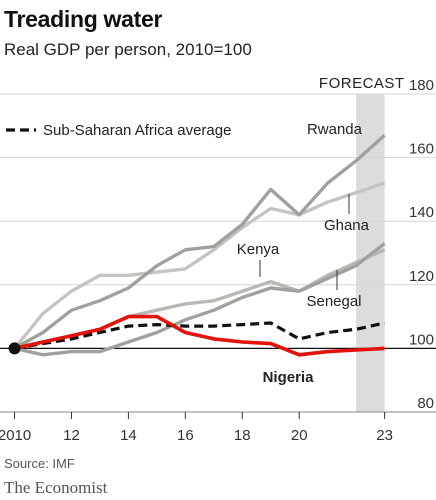  What do you see at coordinates (421, 212) in the screenshot?
I see `y-tick-label: 140` at bounding box center [421, 212].